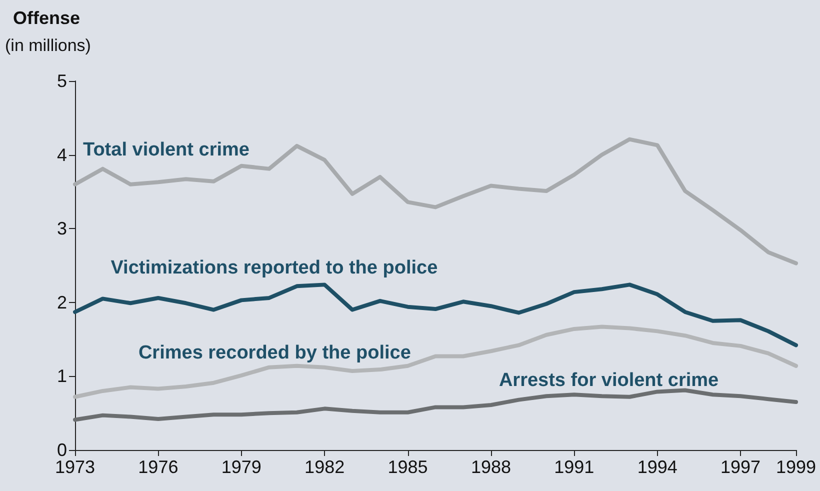 The width and height of the screenshot is (820, 491). Describe the element at coordinates (657, 467) in the screenshot. I see `x-tick-label: 1994` at that location.